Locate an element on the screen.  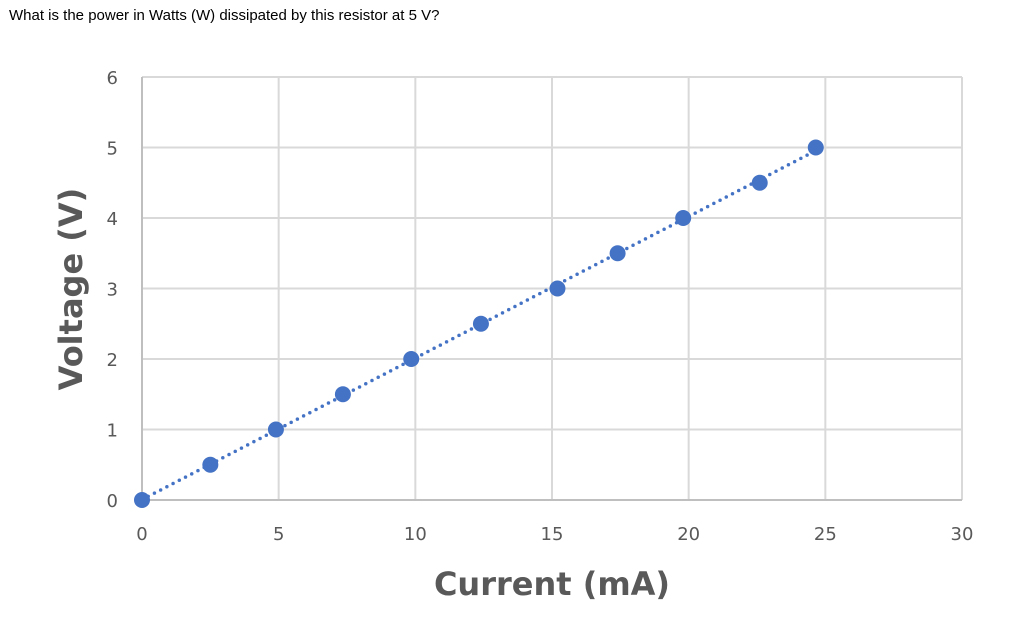
x-axis-ticks: 0 5 10 15 20 25 30 is located at coordinates (554, 534).